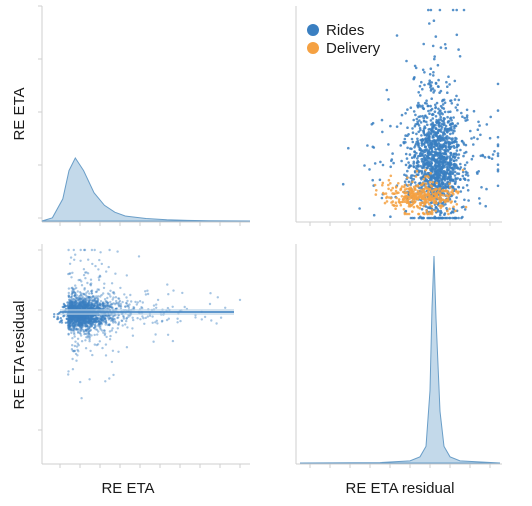 The height and width of the screenshot is (506, 532). I want to click on legend-delivery-marker, so click(313, 48).